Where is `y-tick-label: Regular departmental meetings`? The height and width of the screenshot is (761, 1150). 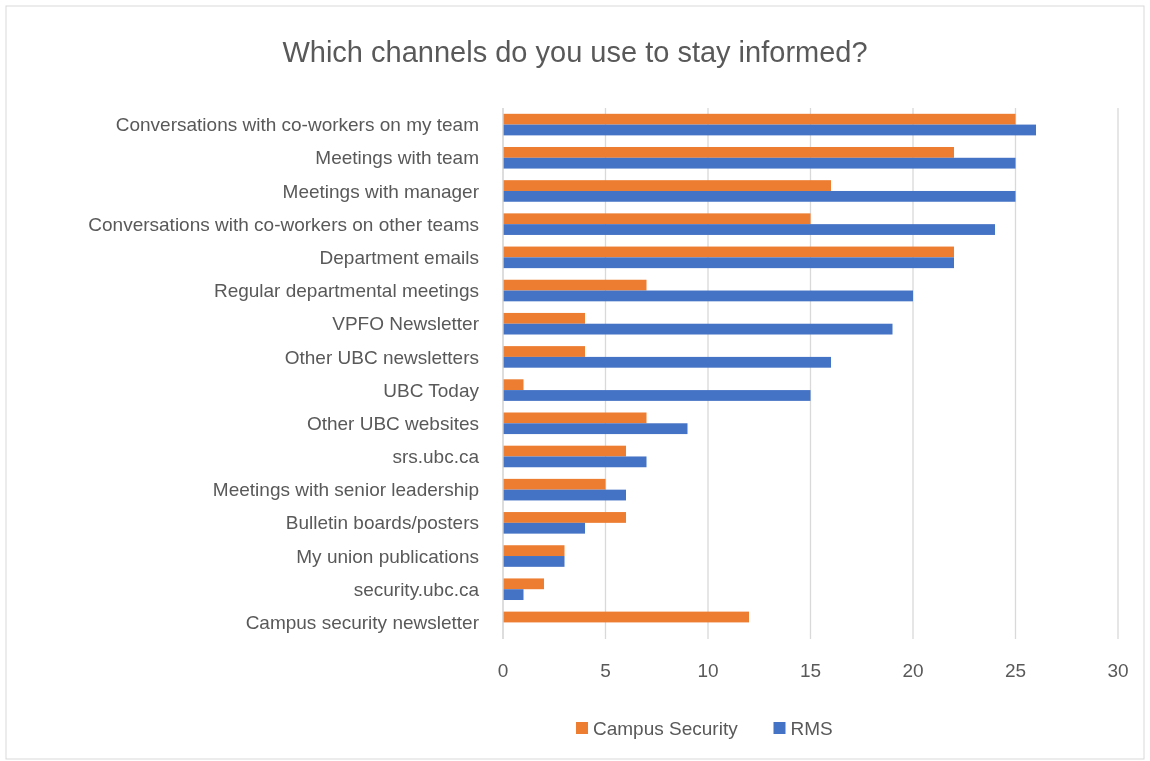
y-tick-label: Regular departmental meetings is located at coordinates (346, 291).